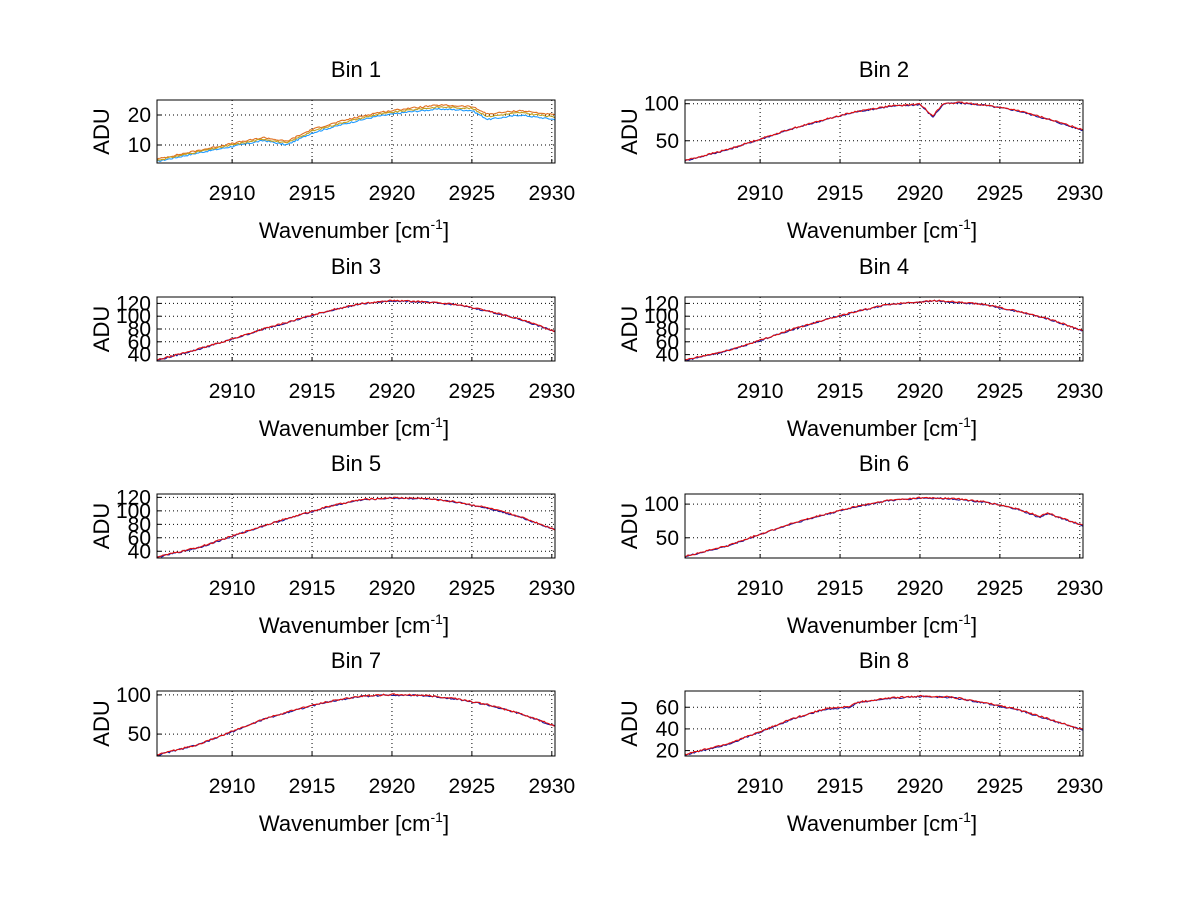 The height and width of the screenshot is (901, 1200). Describe the element at coordinates (884, 266) in the screenshot. I see `subplot-title: Bin 4` at that location.